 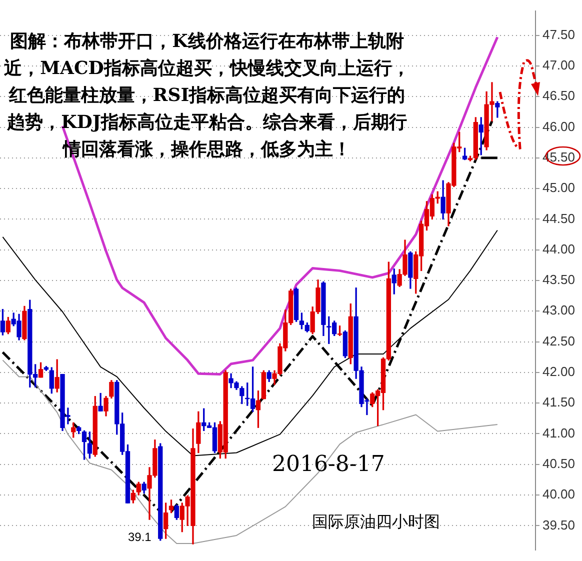 What do you see at coordinates (559, 188) in the screenshot?
I see `y-tick-label: 45.00` at bounding box center [559, 188].